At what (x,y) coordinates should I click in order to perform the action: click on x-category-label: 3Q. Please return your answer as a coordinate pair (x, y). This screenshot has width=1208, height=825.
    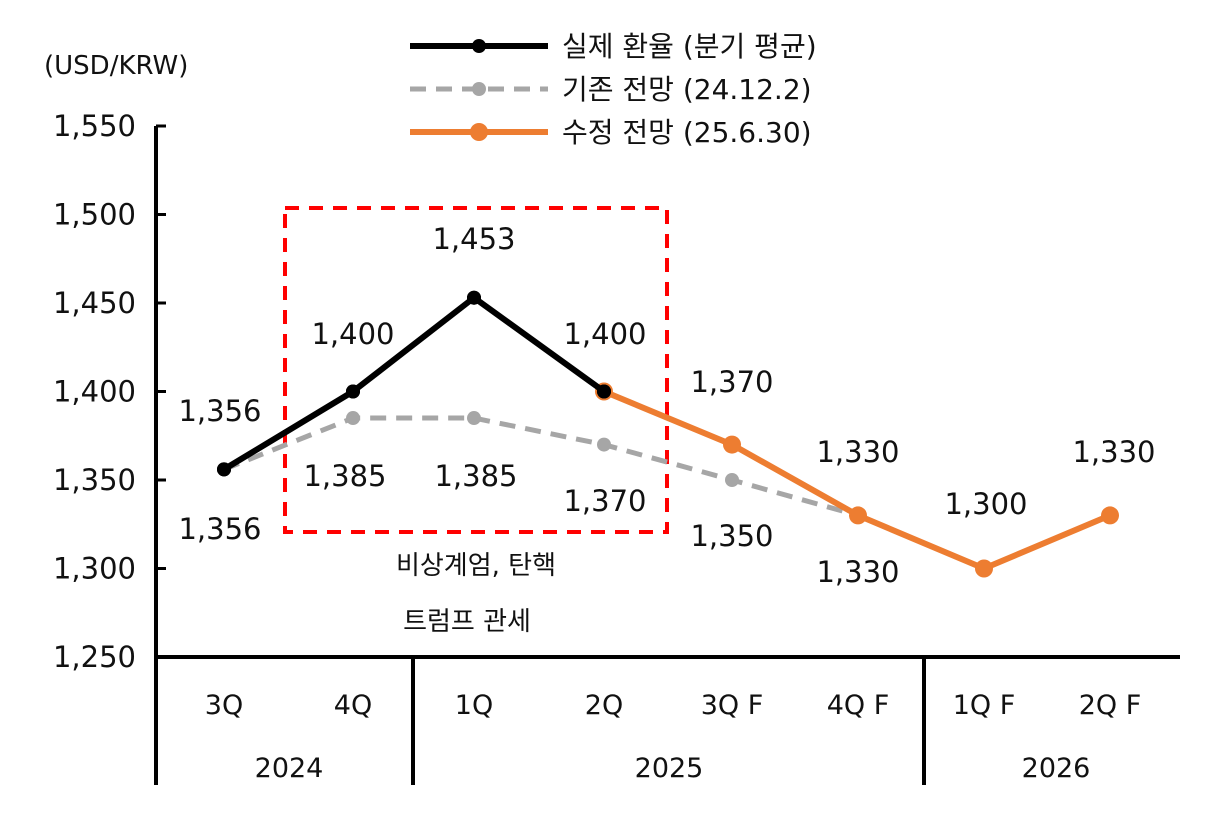
    Looking at the image, I should click on (224, 705).